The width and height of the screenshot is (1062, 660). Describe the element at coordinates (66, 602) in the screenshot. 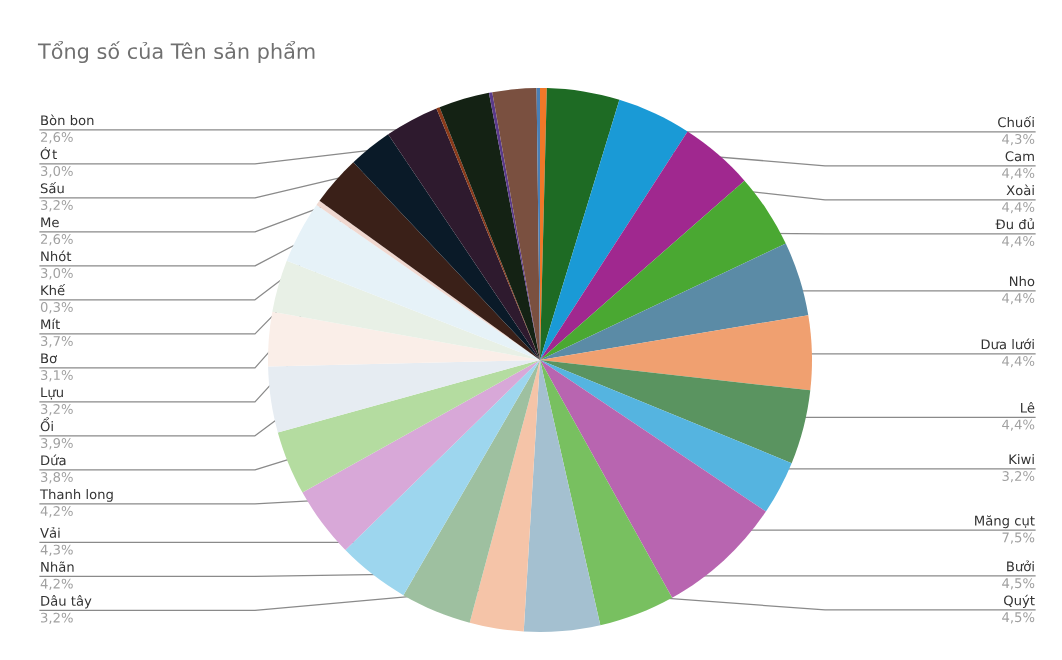

I see `slice-label: Dâu tây` at that location.